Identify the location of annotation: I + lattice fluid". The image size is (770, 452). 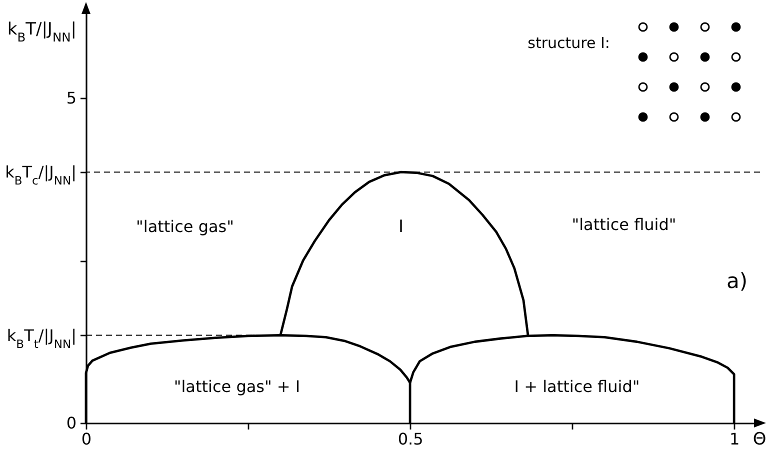
(577, 386).